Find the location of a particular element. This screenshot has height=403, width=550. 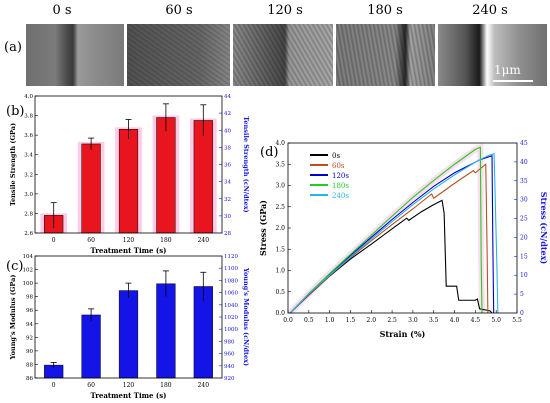

y2-axis-label: Young's Modulus (cN/dtex) is located at coordinates (246, 316).